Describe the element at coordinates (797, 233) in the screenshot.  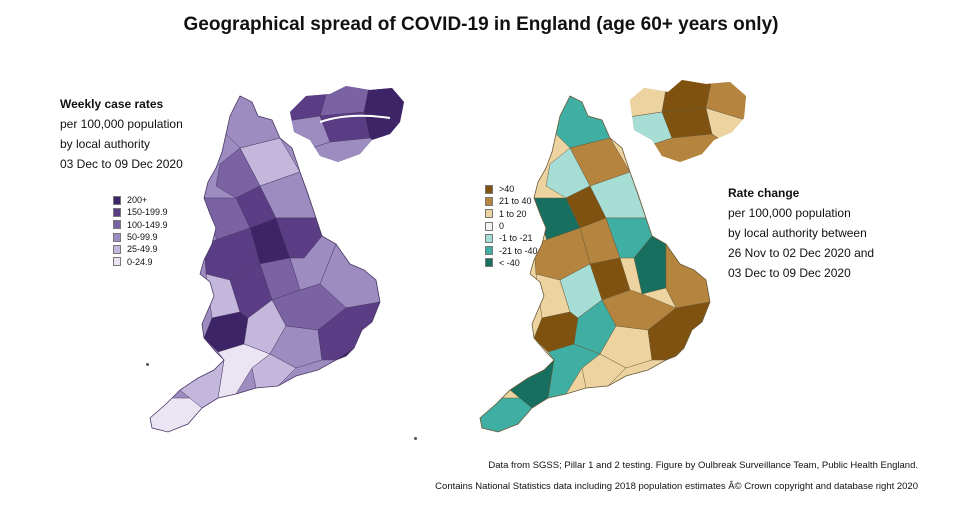
I see `rate-change-line2: by local authority between` at that location.